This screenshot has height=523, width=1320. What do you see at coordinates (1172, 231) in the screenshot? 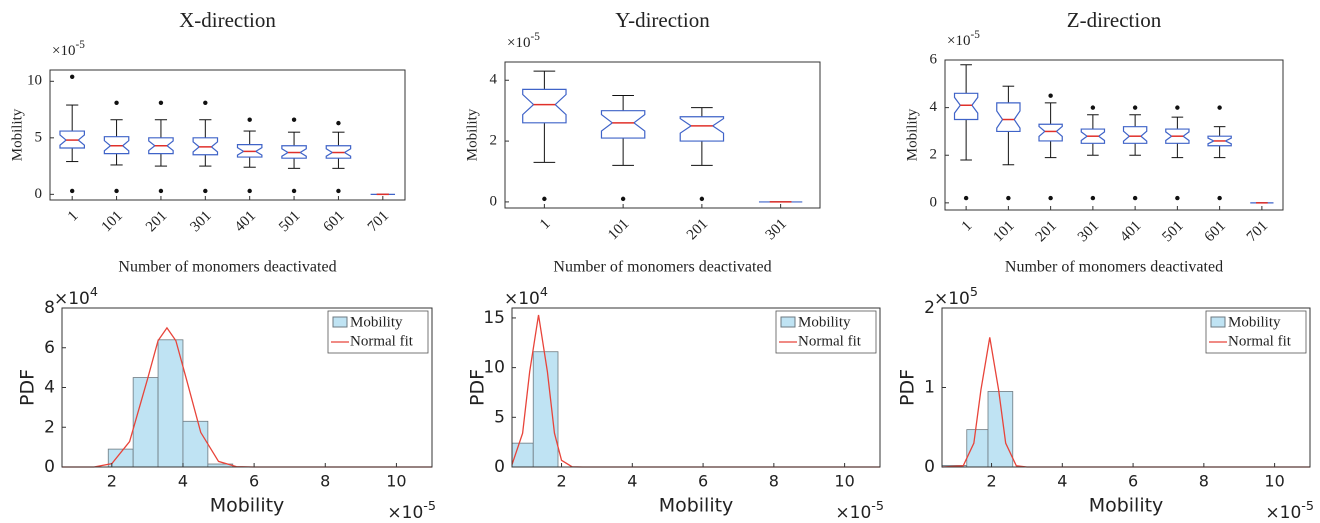
I see `x-tick-label: 501` at bounding box center [1172, 231].